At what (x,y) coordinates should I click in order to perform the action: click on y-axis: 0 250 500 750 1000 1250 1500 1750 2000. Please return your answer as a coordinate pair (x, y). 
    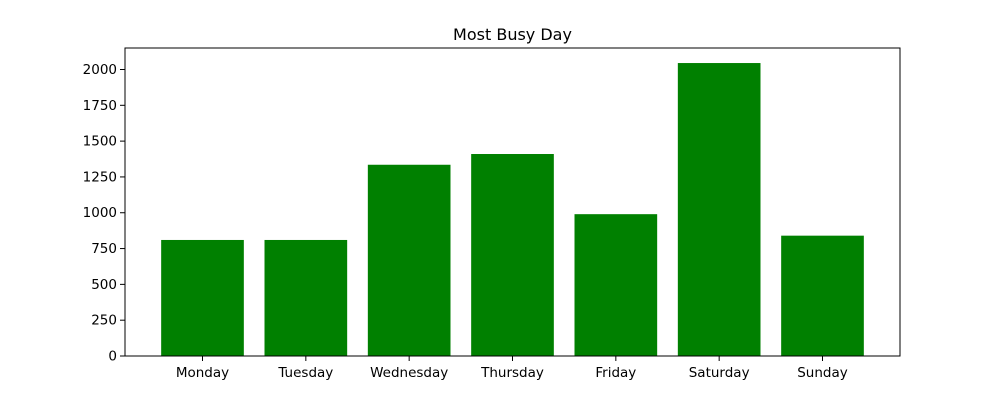
    Looking at the image, I should click on (104, 213).